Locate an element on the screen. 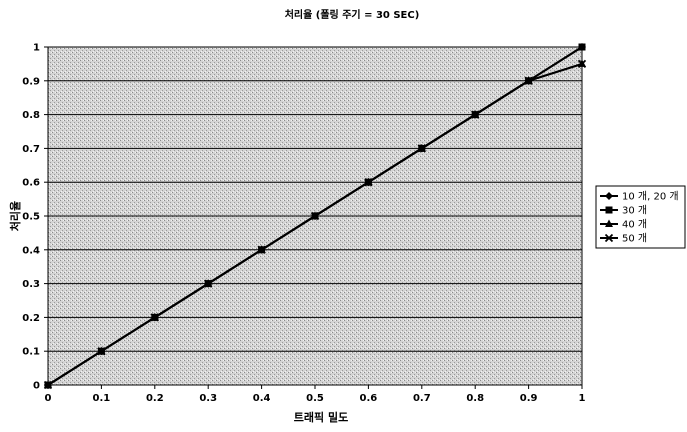 This screenshot has height=432, width=687. legend-entry: 30 개 is located at coordinates (634, 211).